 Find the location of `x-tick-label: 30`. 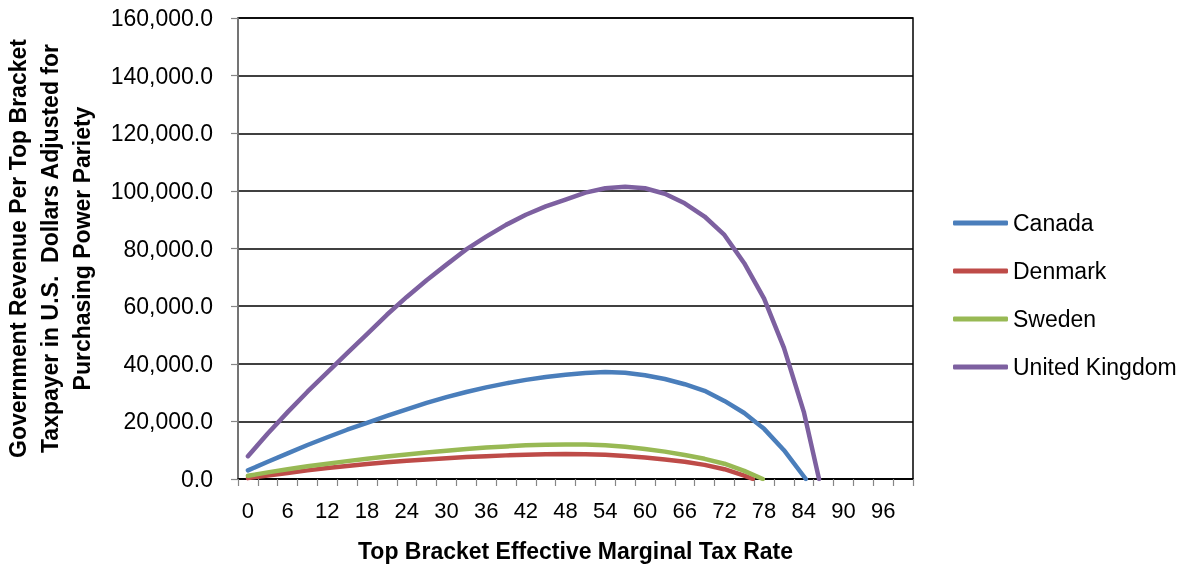

x-tick-label: 30 is located at coordinates (446, 510).